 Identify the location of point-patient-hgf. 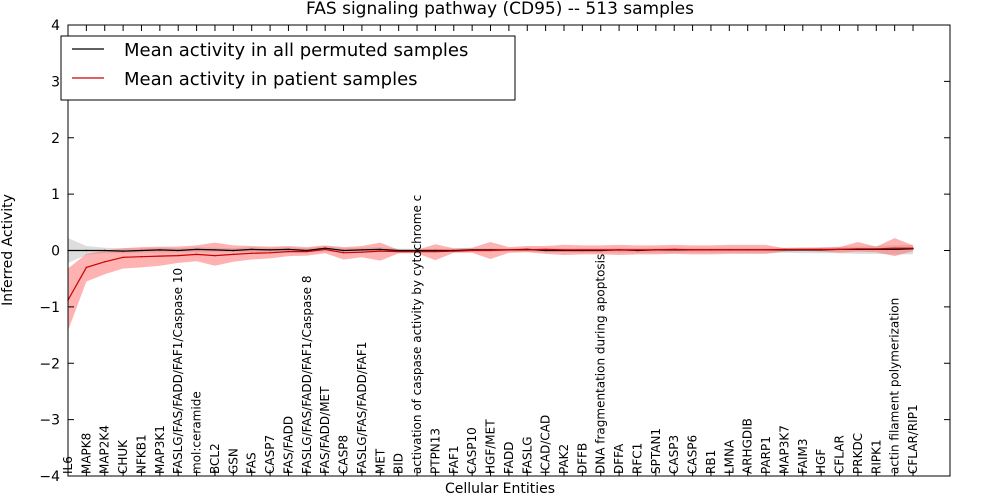
(821, 249).